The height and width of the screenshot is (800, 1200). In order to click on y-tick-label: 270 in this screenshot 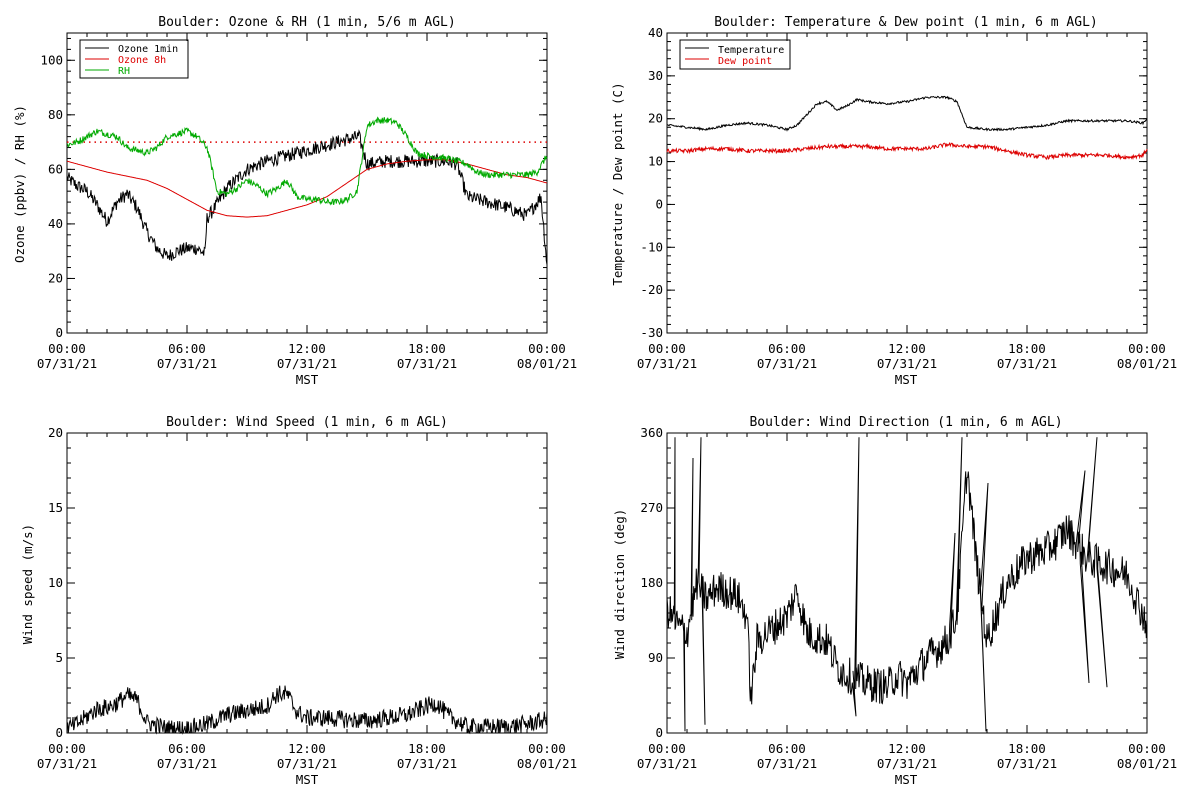, I will do `click(651, 507)`.